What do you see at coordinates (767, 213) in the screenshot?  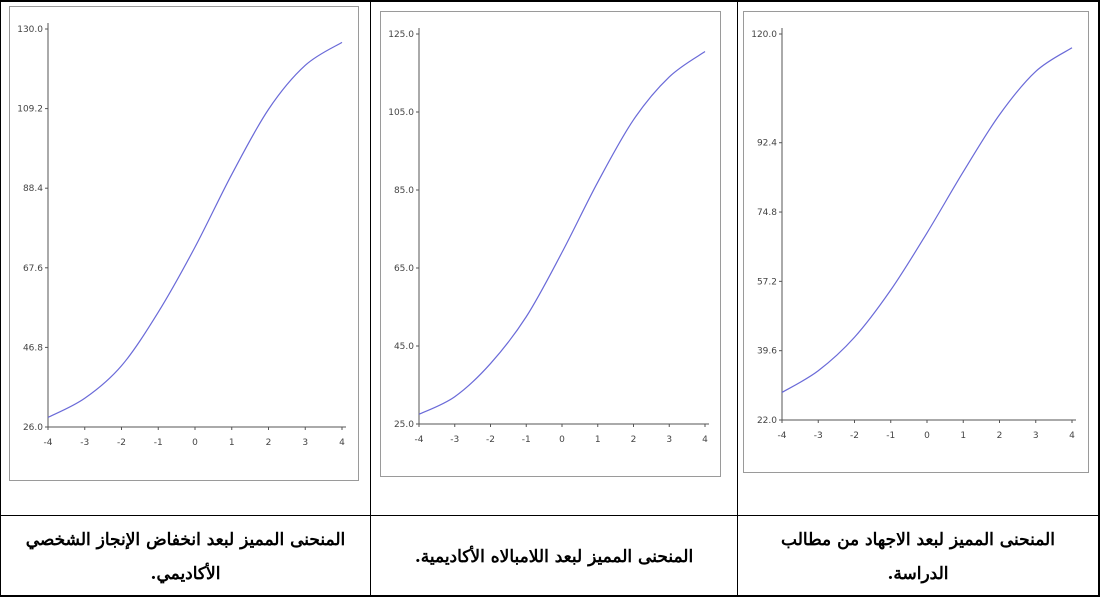 I see `chart-3-y-tick-label: 74.8` at bounding box center [767, 213].